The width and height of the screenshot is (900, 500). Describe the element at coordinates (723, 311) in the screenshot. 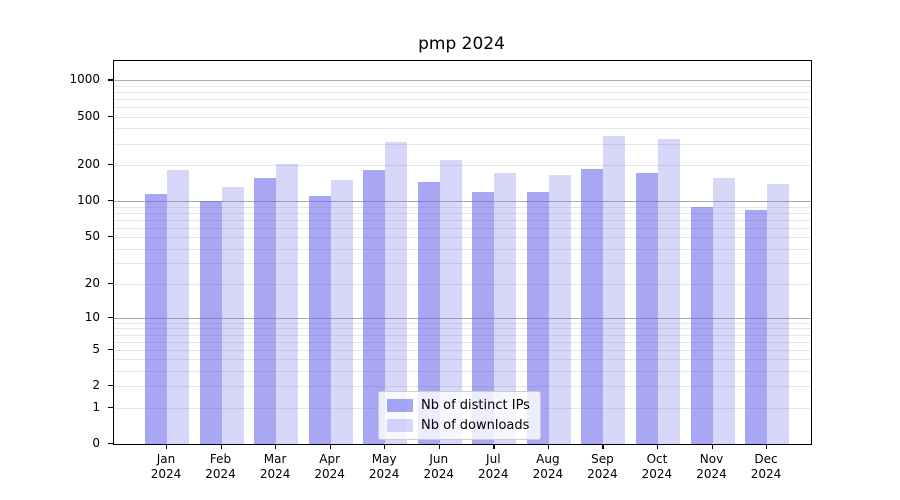

I see `bar-nov-downloads` at that location.